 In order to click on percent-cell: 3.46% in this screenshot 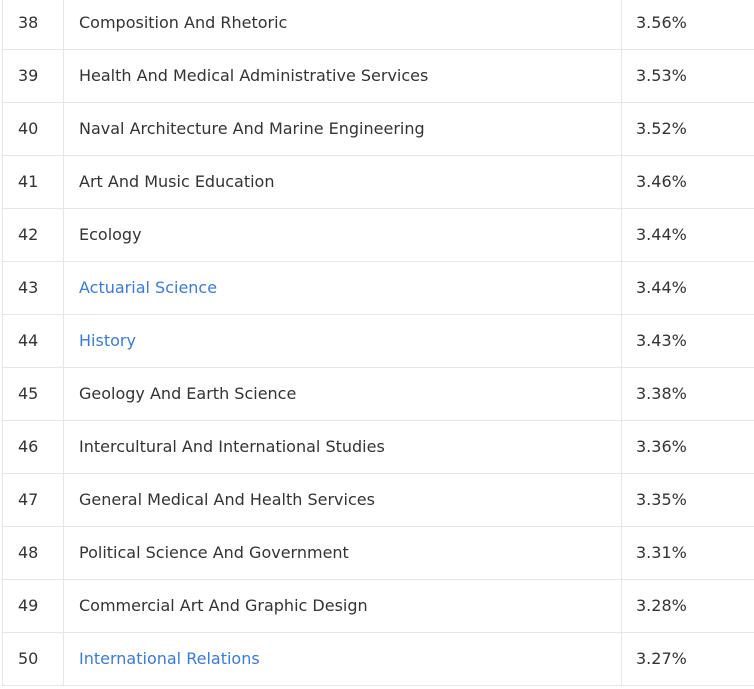, I will do `click(661, 181)`.